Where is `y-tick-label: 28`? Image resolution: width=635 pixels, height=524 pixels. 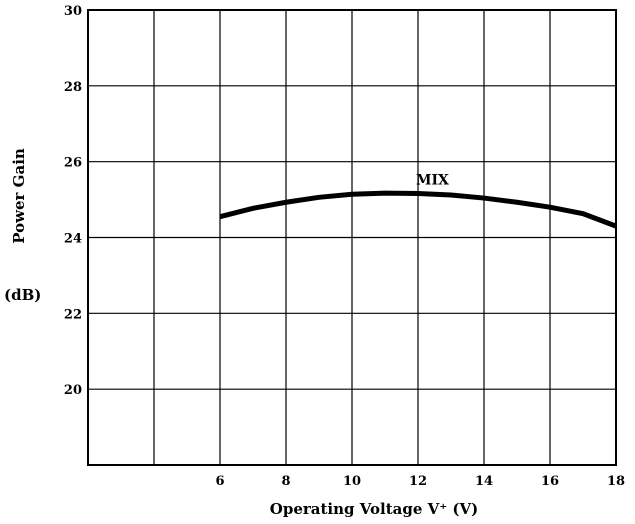
y-tick-label: 28 is located at coordinates (73, 87).